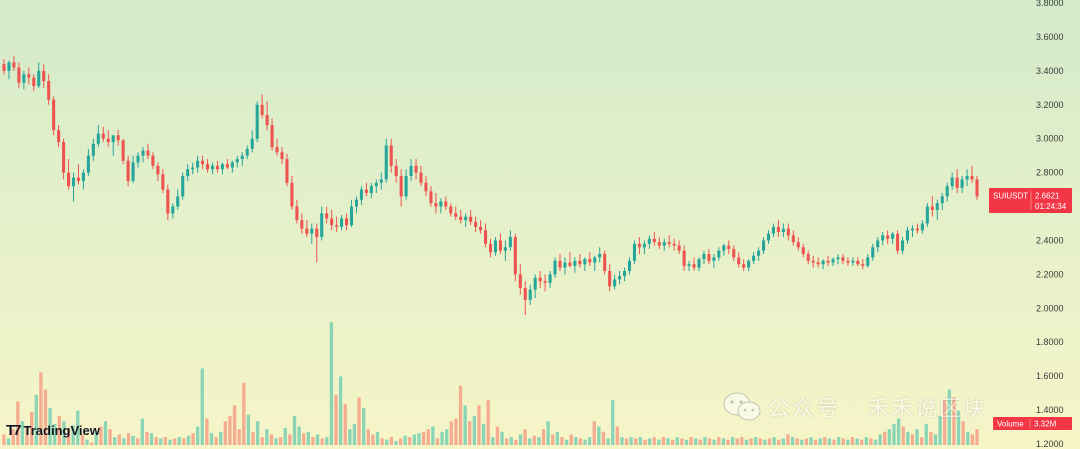  I want to click on price-axis-label: 1.2000, so click(1050, 444).